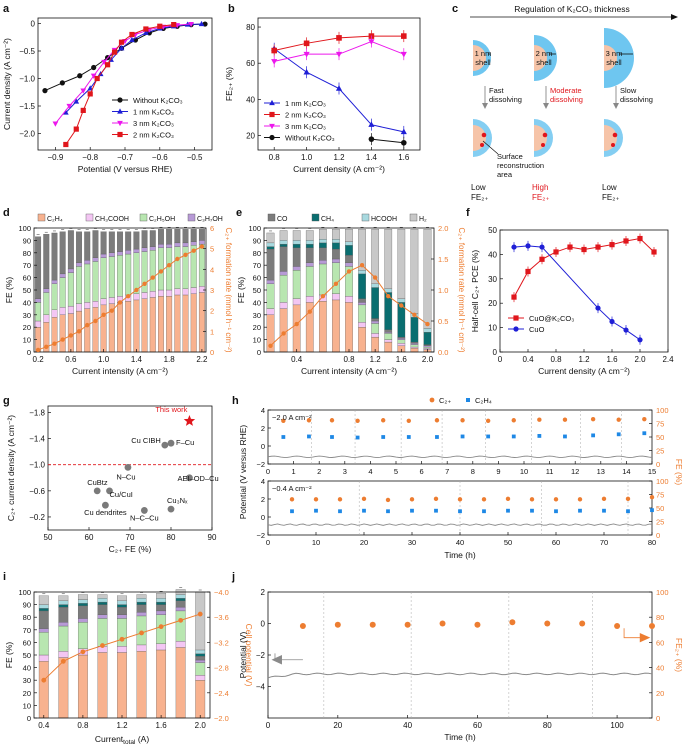 The height and width of the screenshot is (752, 685). What do you see at coordinates (612, 359) in the screenshot?
I see `x-tick-label: 1.6` at bounding box center [612, 359].